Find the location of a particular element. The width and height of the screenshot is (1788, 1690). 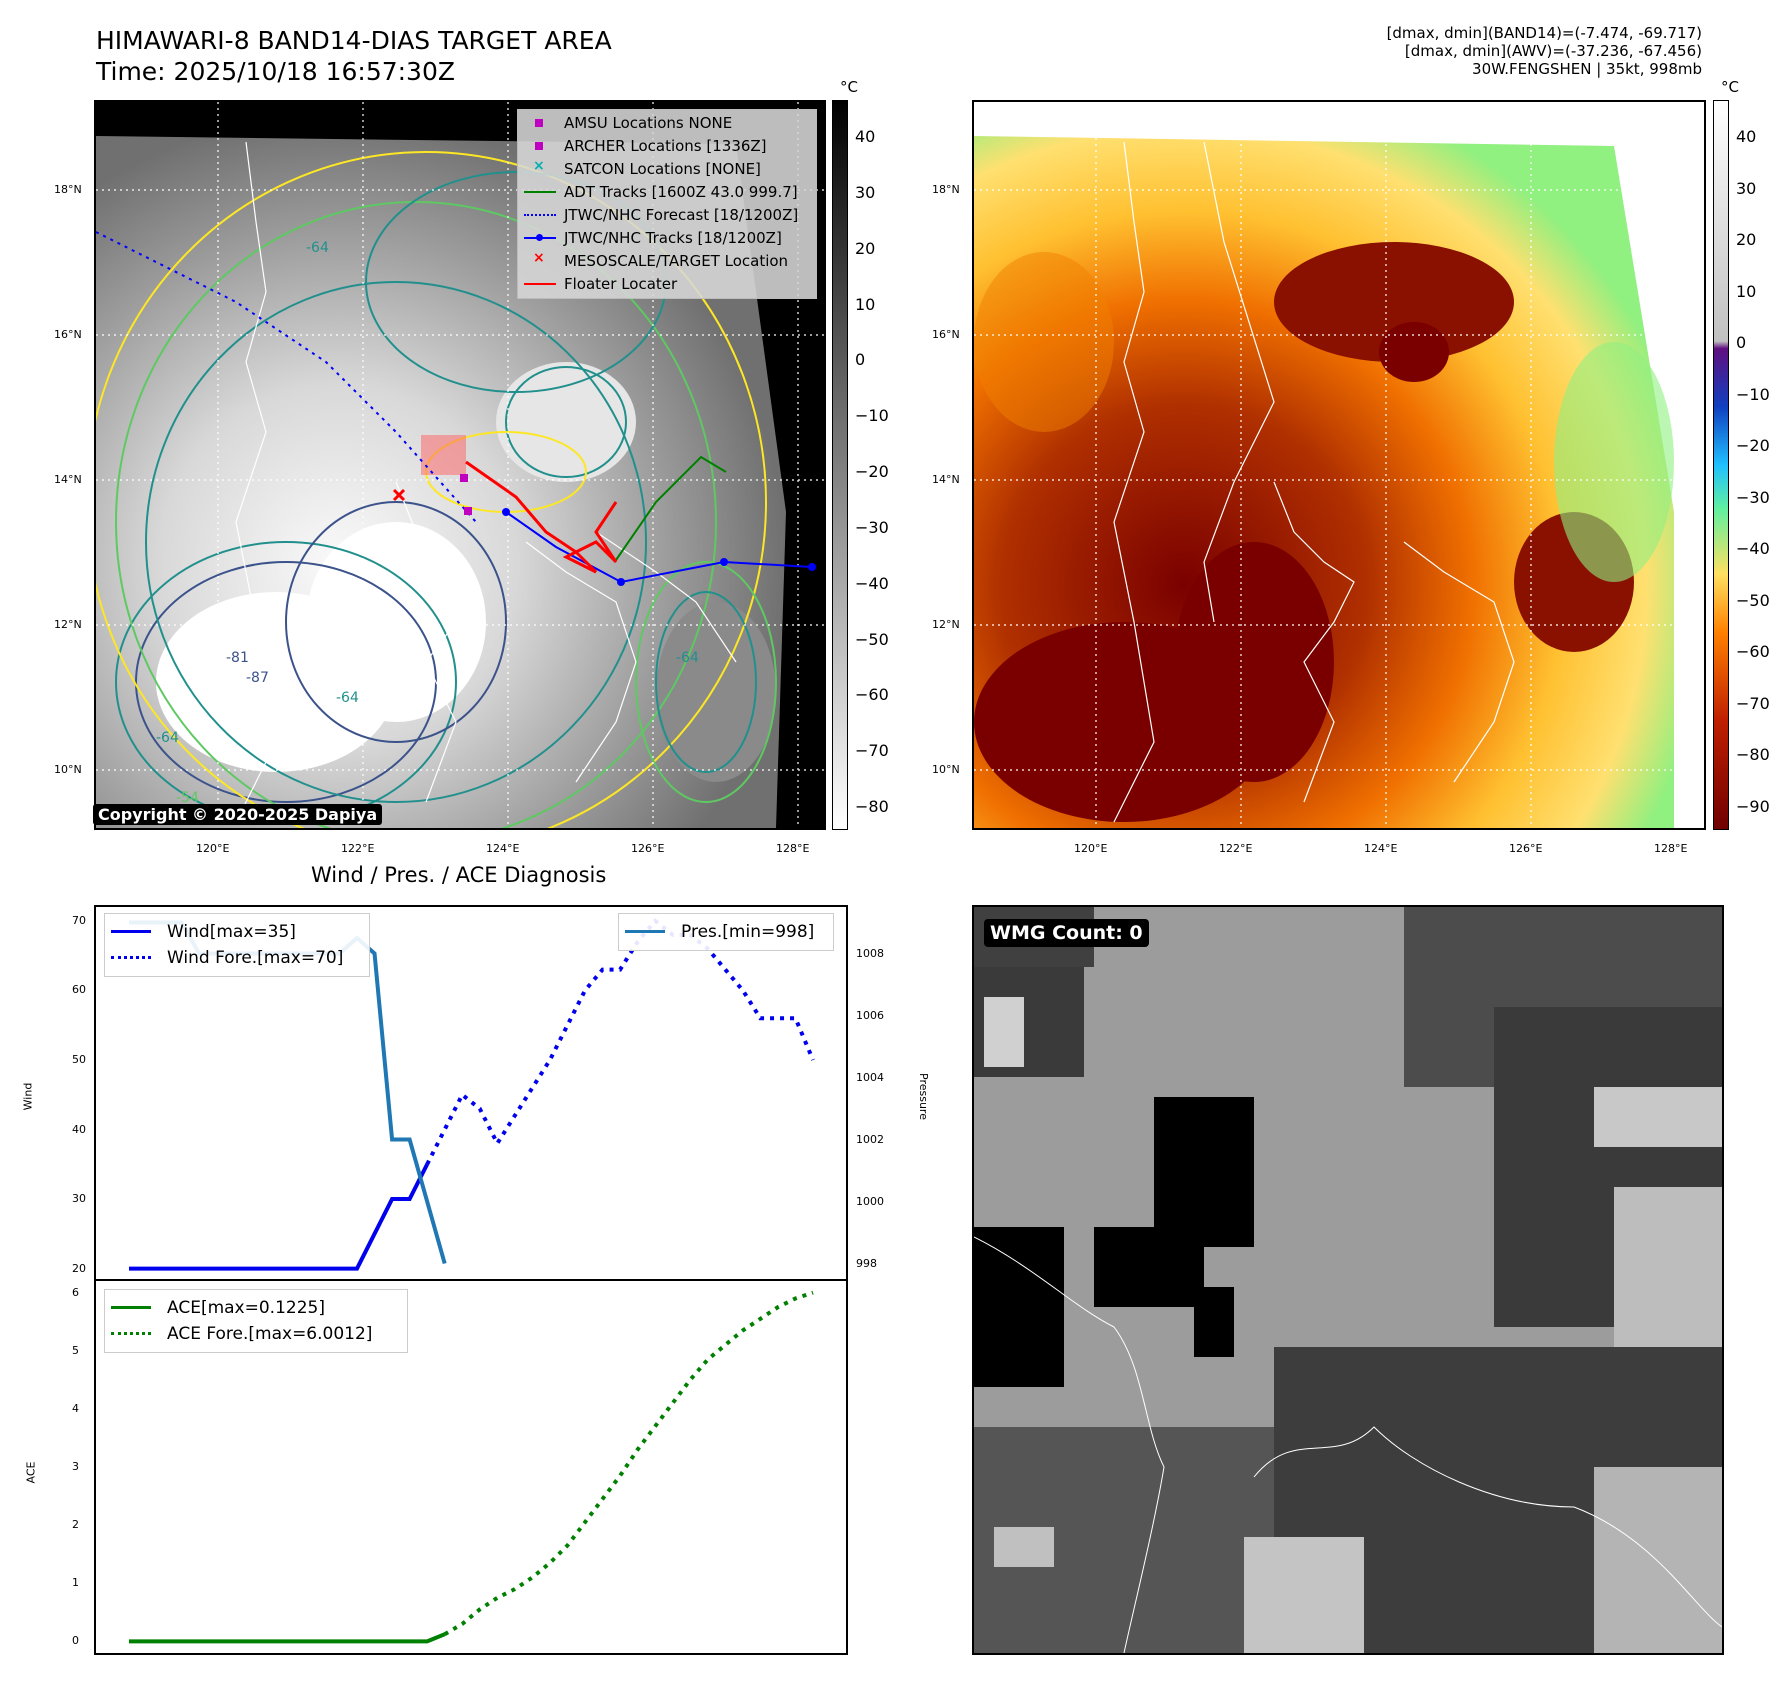

y-tick-label: 1 is located at coordinates (75, 1583).